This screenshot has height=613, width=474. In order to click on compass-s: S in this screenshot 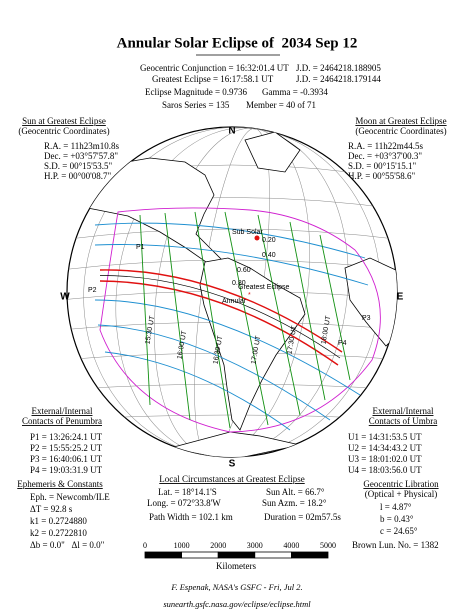, I will do `click(232, 464)`.